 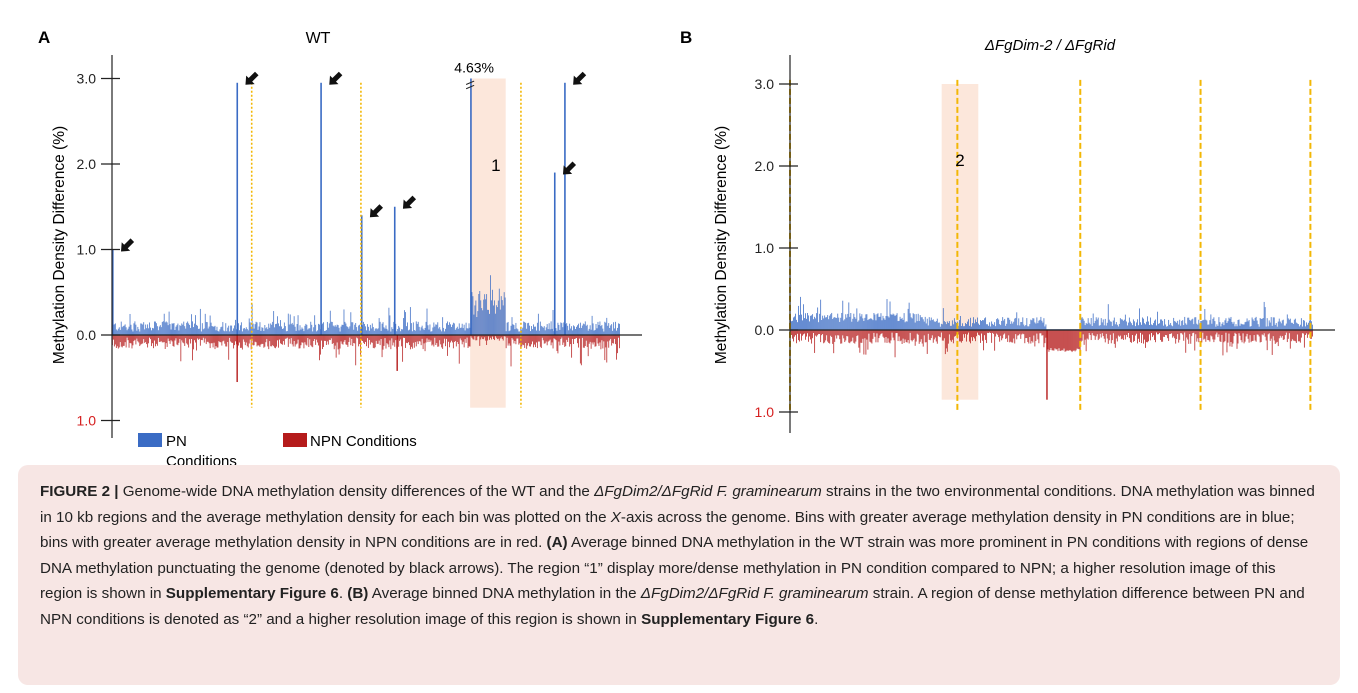 What do you see at coordinates (358, 593) in the screenshot?
I see `caption-b-label: (B)` at bounding box center [358, 593].